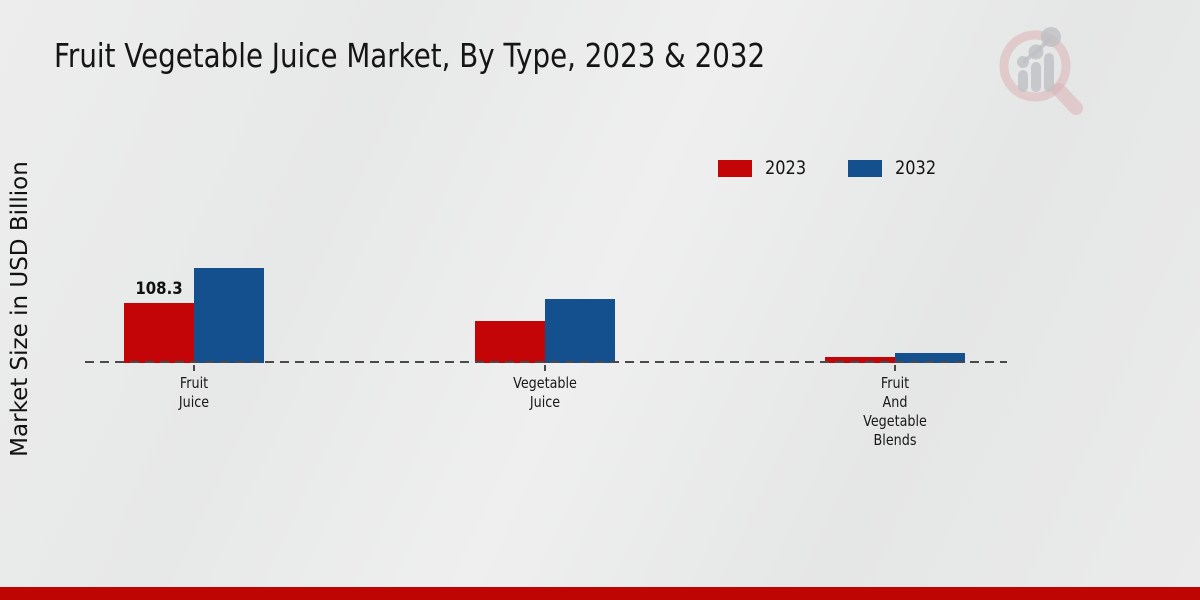 This screenshot has width=1200, height=600. What do you see at coordinates (546, 362) in the screenshot?
I see `x-axis-dashed-baseline` at bounding box center [546, 362].